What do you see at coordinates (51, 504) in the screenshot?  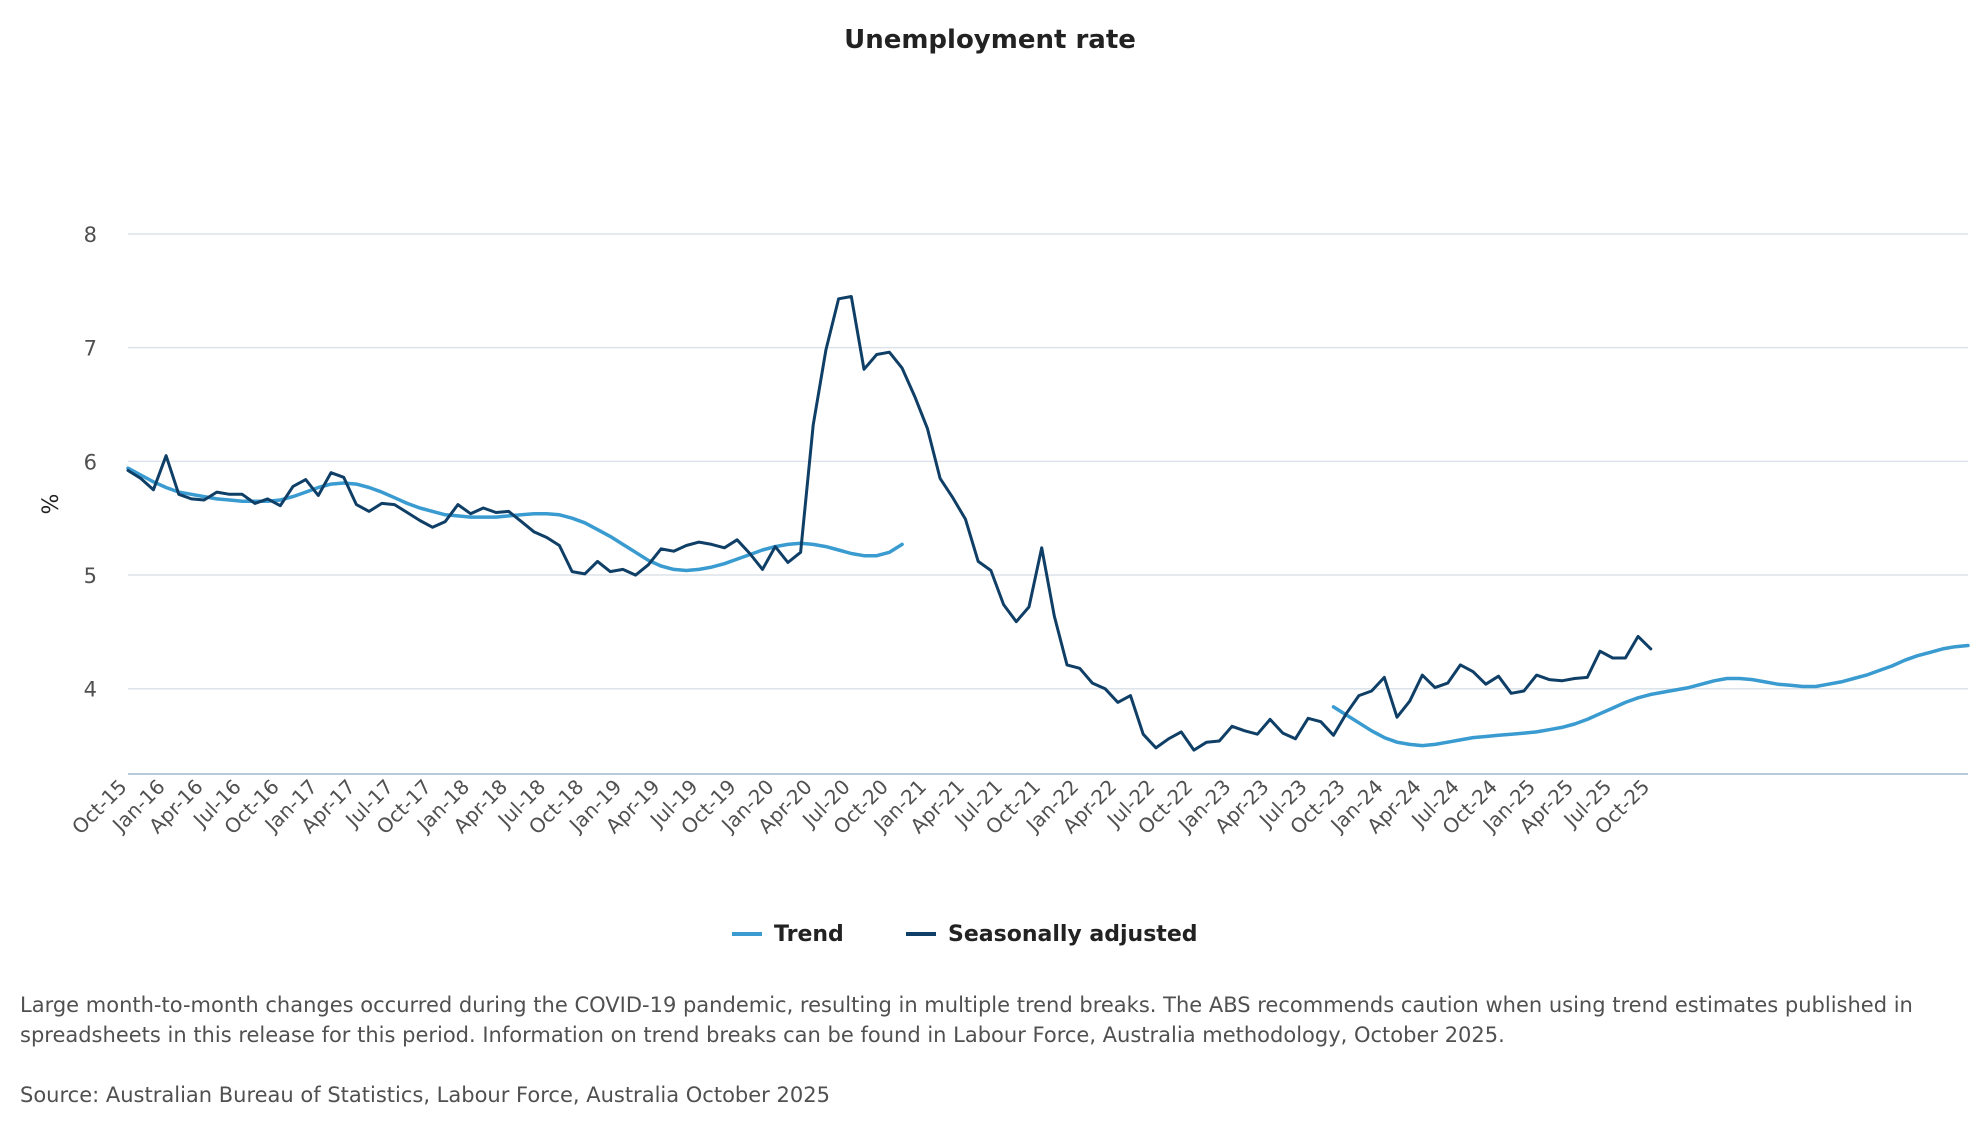 I see `y-axis-label: %` at bounding box center [51, 504].